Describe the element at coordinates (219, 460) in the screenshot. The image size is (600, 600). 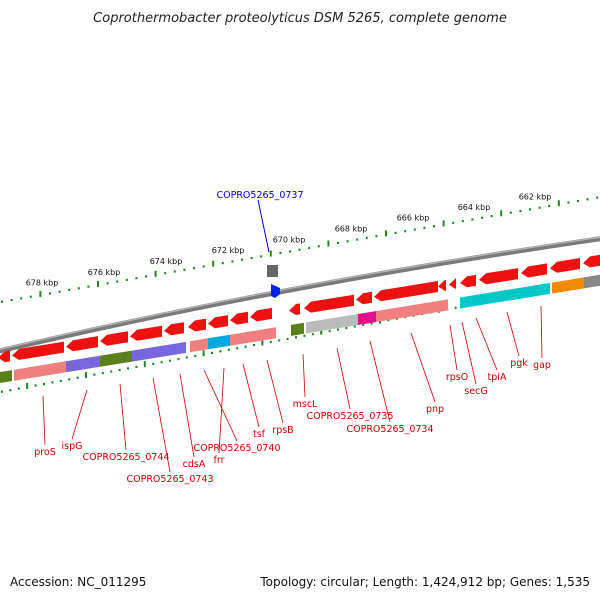
I see `gene-label: frr` at that location.